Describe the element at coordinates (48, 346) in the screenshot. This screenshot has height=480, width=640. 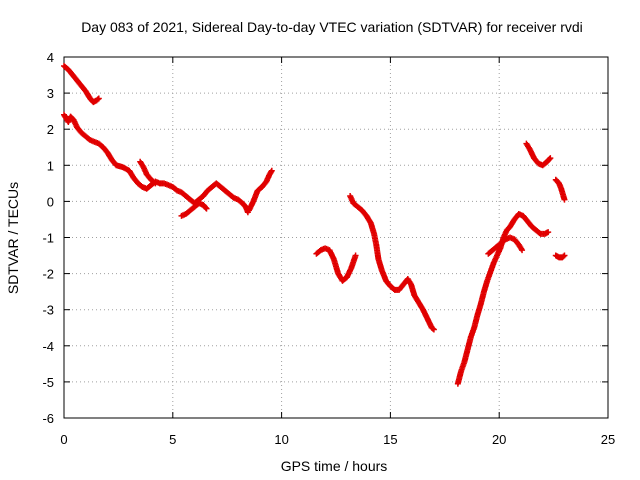
I see `y-tick-label: -4` at that location.